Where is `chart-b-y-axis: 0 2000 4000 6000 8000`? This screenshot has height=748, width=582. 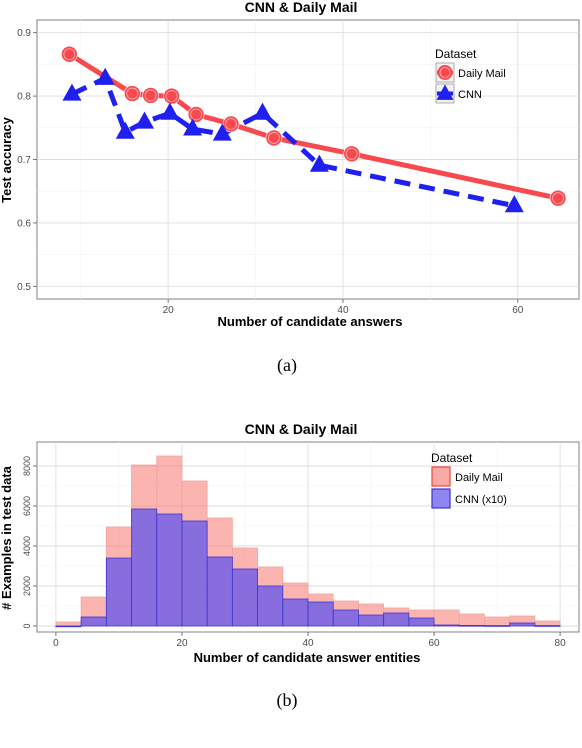 chart-b-y-axis: 0 2000 4000 6000 8000 is located at coordinates (29, 542).